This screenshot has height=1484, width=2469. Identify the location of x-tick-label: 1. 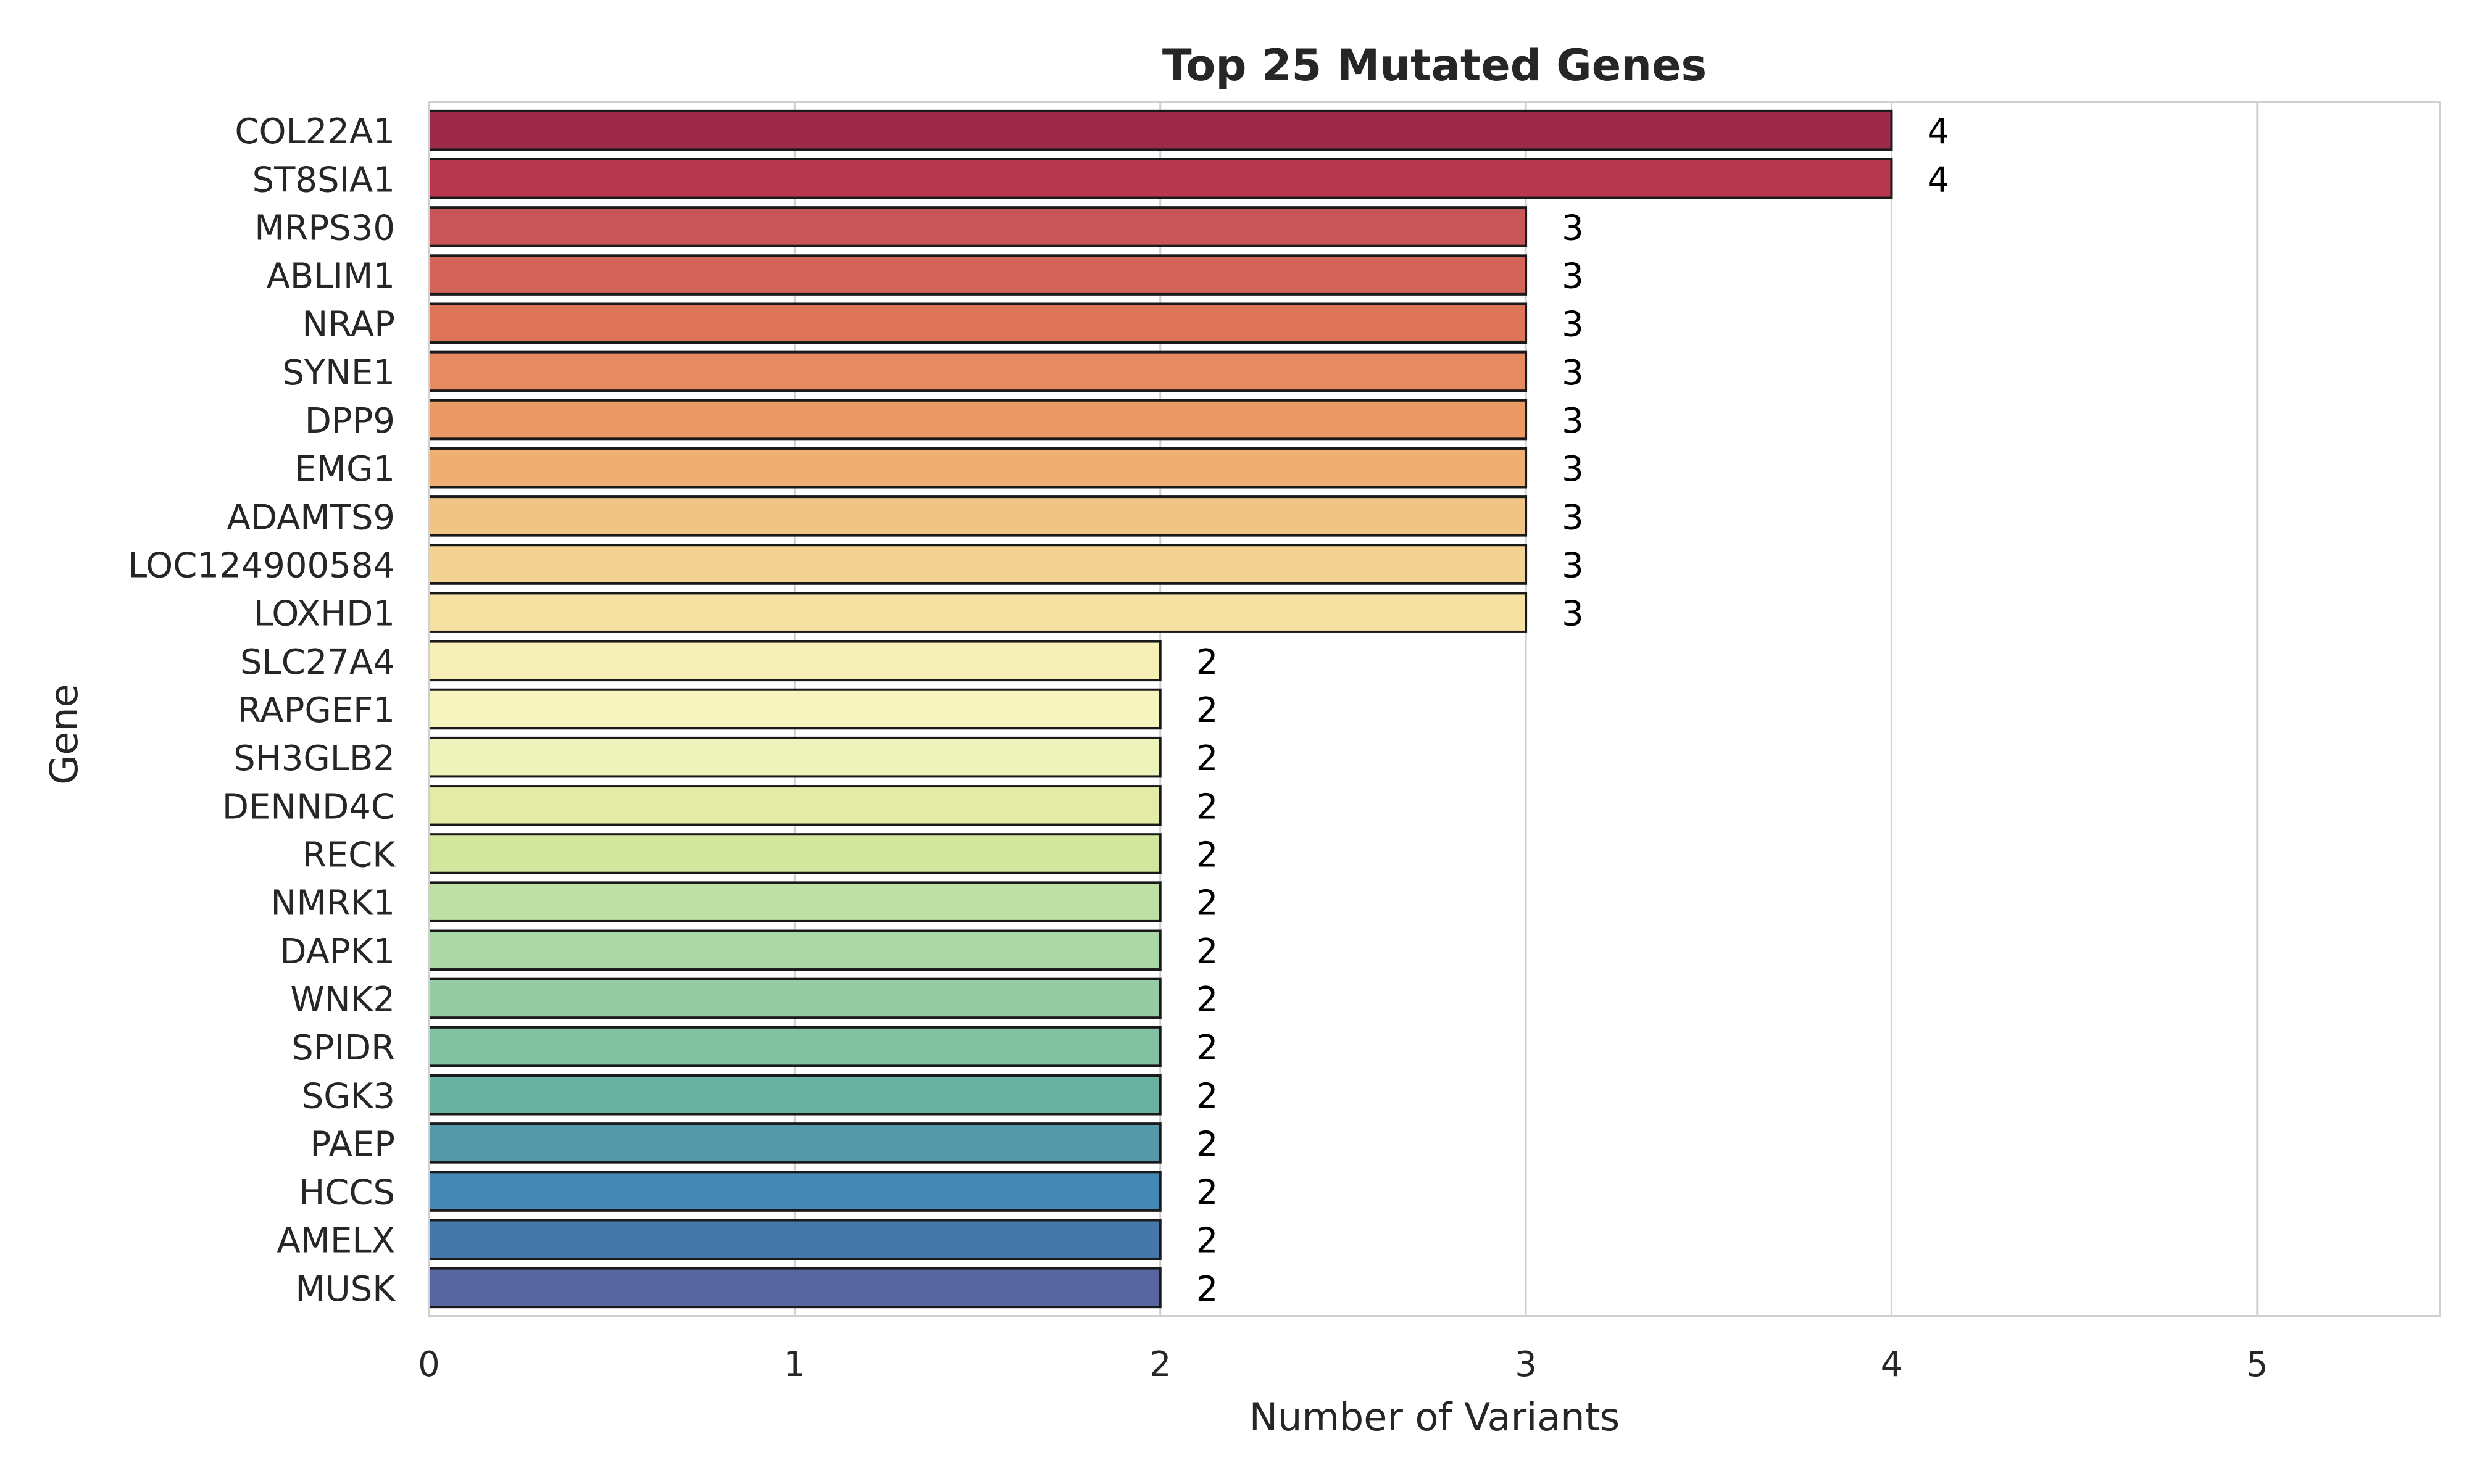
(795, 1365).